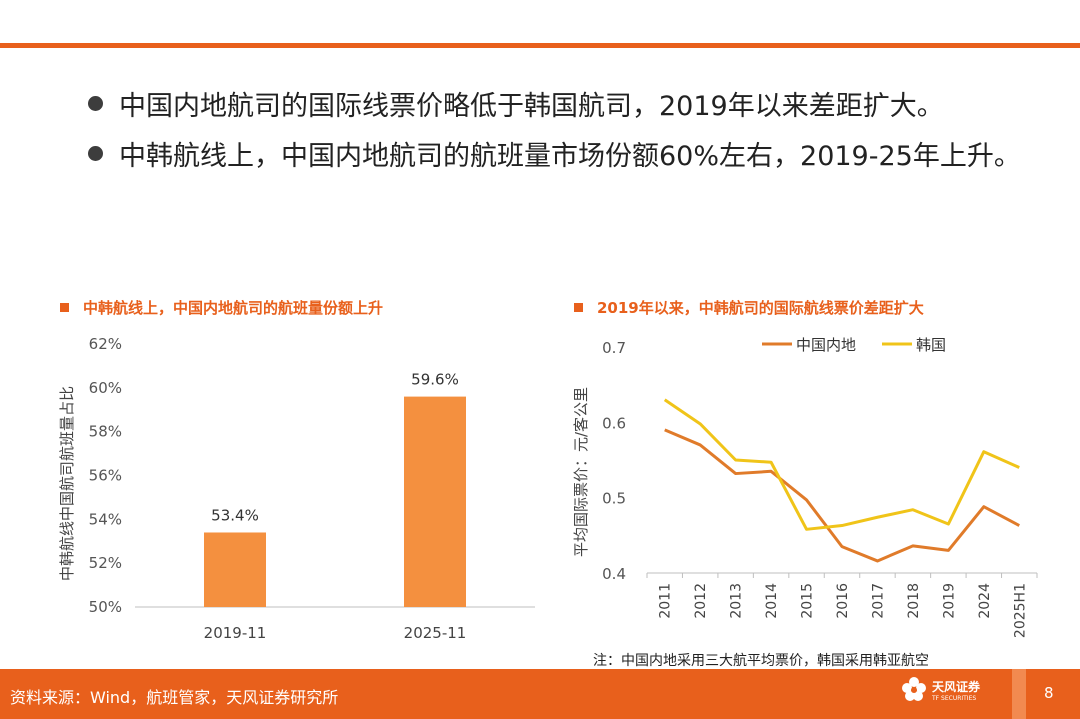 This screenshot has height=719, width=1080. What do you see at coordinates (174, 697) in the screenshot?
I see `source-text: 资料来源：Wind，航班管家，天风证券研究所` at bounding box center [174, 697].